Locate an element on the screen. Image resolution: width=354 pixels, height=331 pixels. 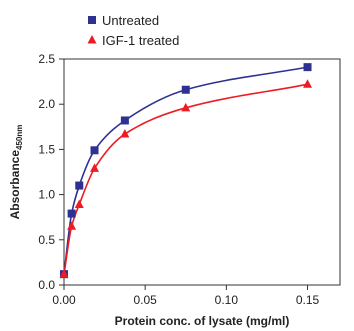
y-tick-label: 0.0 is located at coordinates (46, 285).